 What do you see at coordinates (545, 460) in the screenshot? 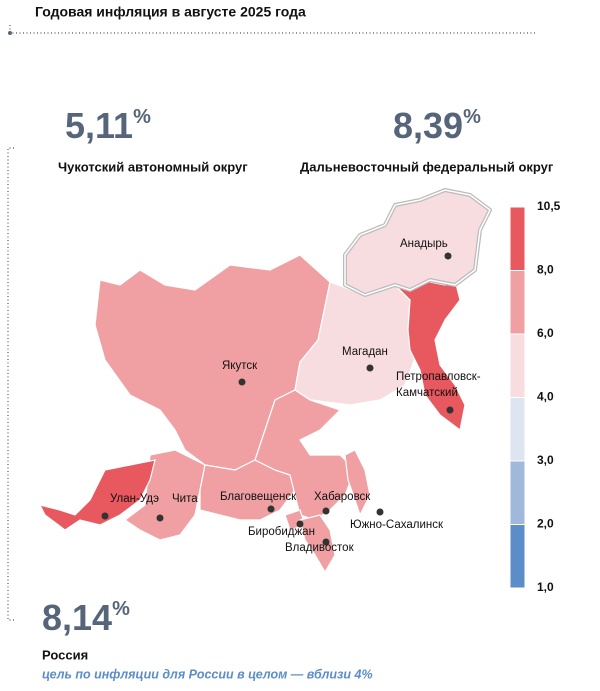
I see `legend-tick-label: 3,0` at bounding box center [545, 460].